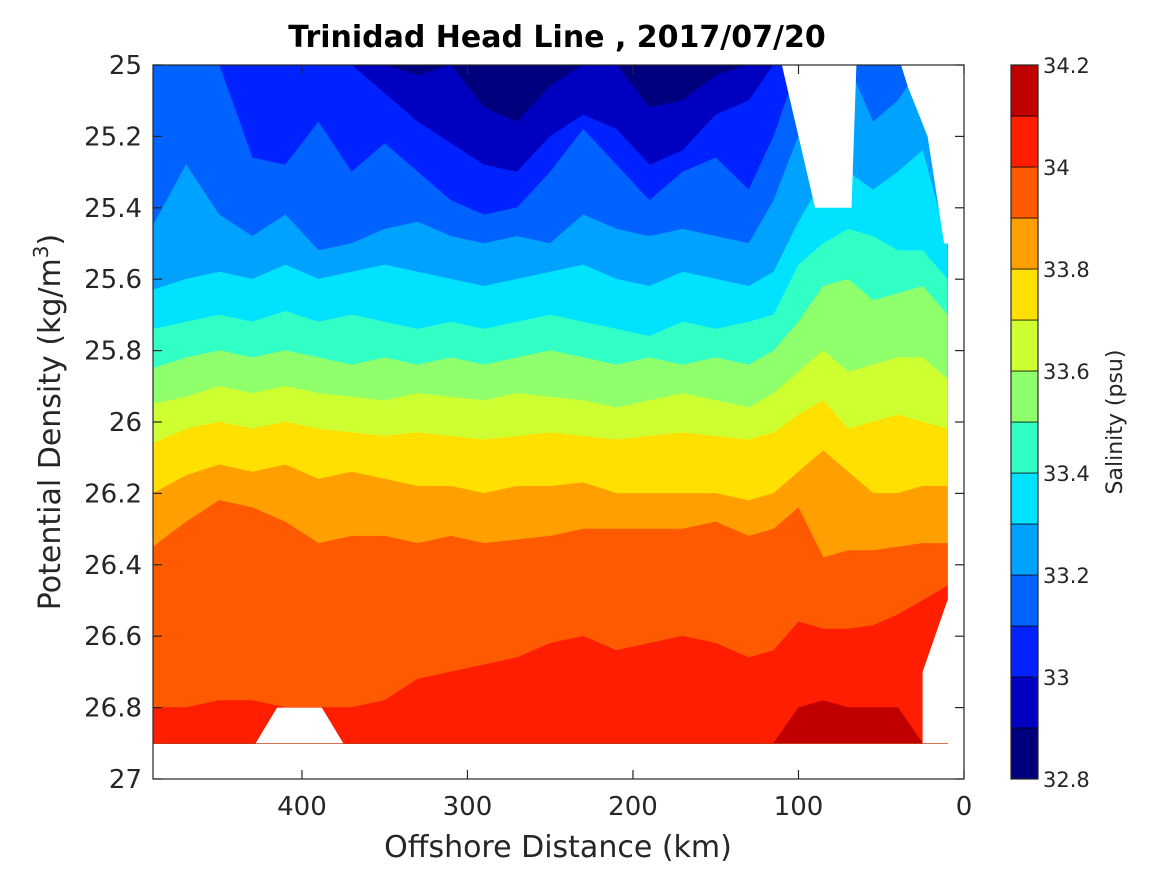 This screenshot has height=875, width=1167. I want to click on y-tick-label: 25.6, so click(113, 280).